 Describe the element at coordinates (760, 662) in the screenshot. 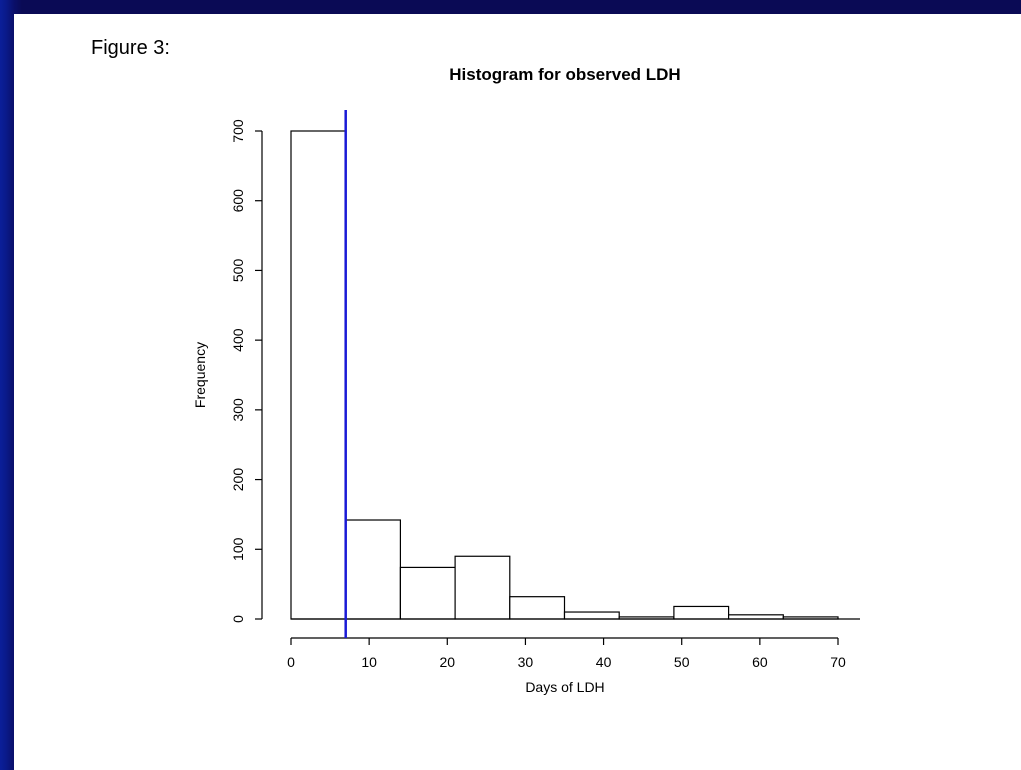

I see `x-tick-label-60: 60` at that location.